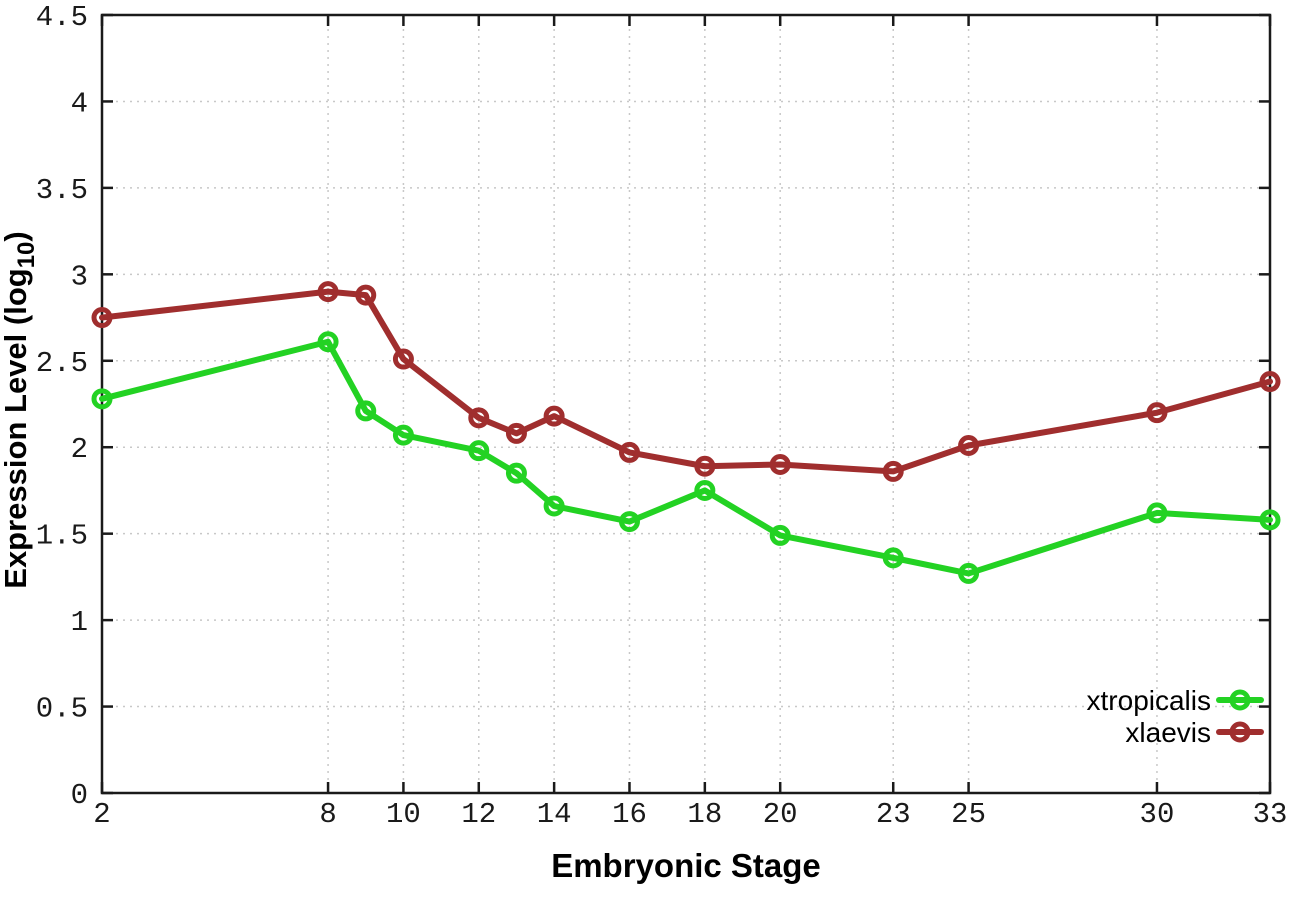 The width and height of the screenshot is (1296, 907). I want to click on y-axis-title: Expression Level (log10), so click(20, 409).